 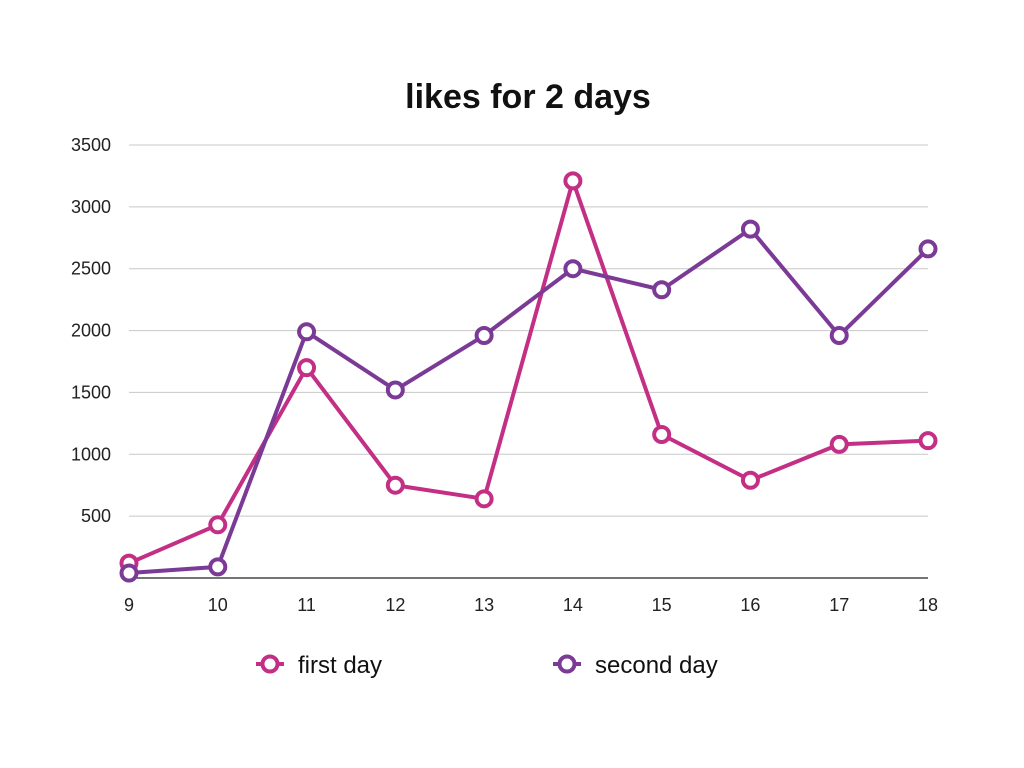 What do you see at coordinates (91, 207) in the screenshot?
I see `y-tick-label: 3000` at bounding box center [91, 207].